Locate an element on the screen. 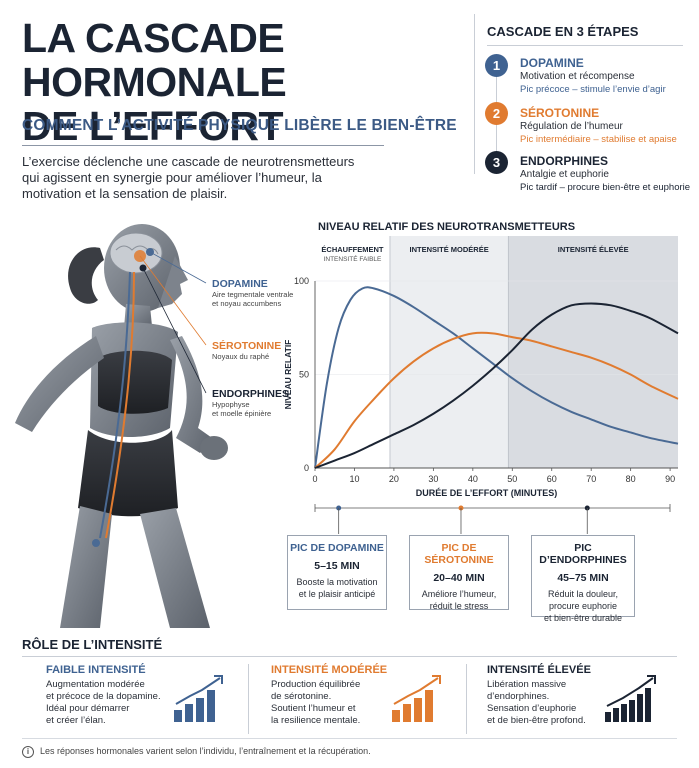 Image resolution: width=699 pixels, height=768 pixels. figure-label-dopamine-desc1: Aire tegmentale ventrale is located at coordinates (253, 294).